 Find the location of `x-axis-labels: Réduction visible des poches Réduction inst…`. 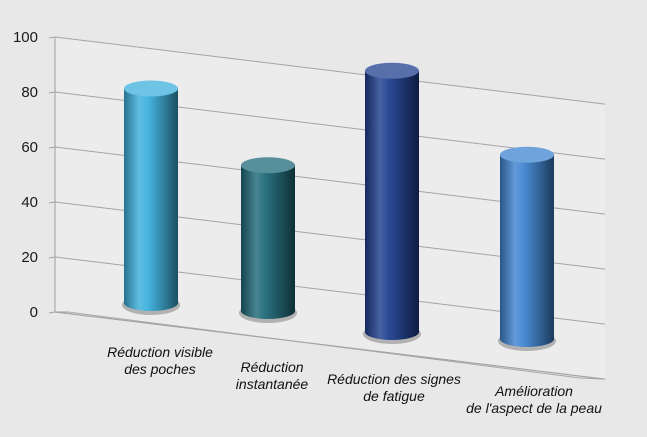

x-axis-labels: Réduction visible des poches Réduction inst… is located at coordinates (354, 380).